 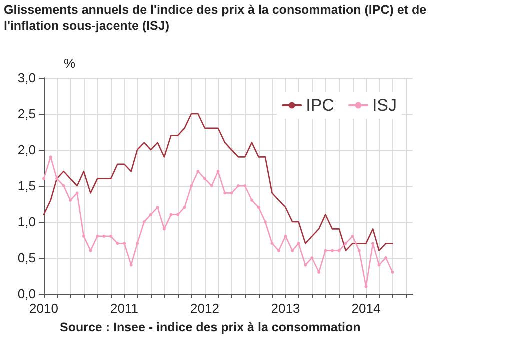 I want to click on y-tick-label: 1,5, so click(x=27, y=186).